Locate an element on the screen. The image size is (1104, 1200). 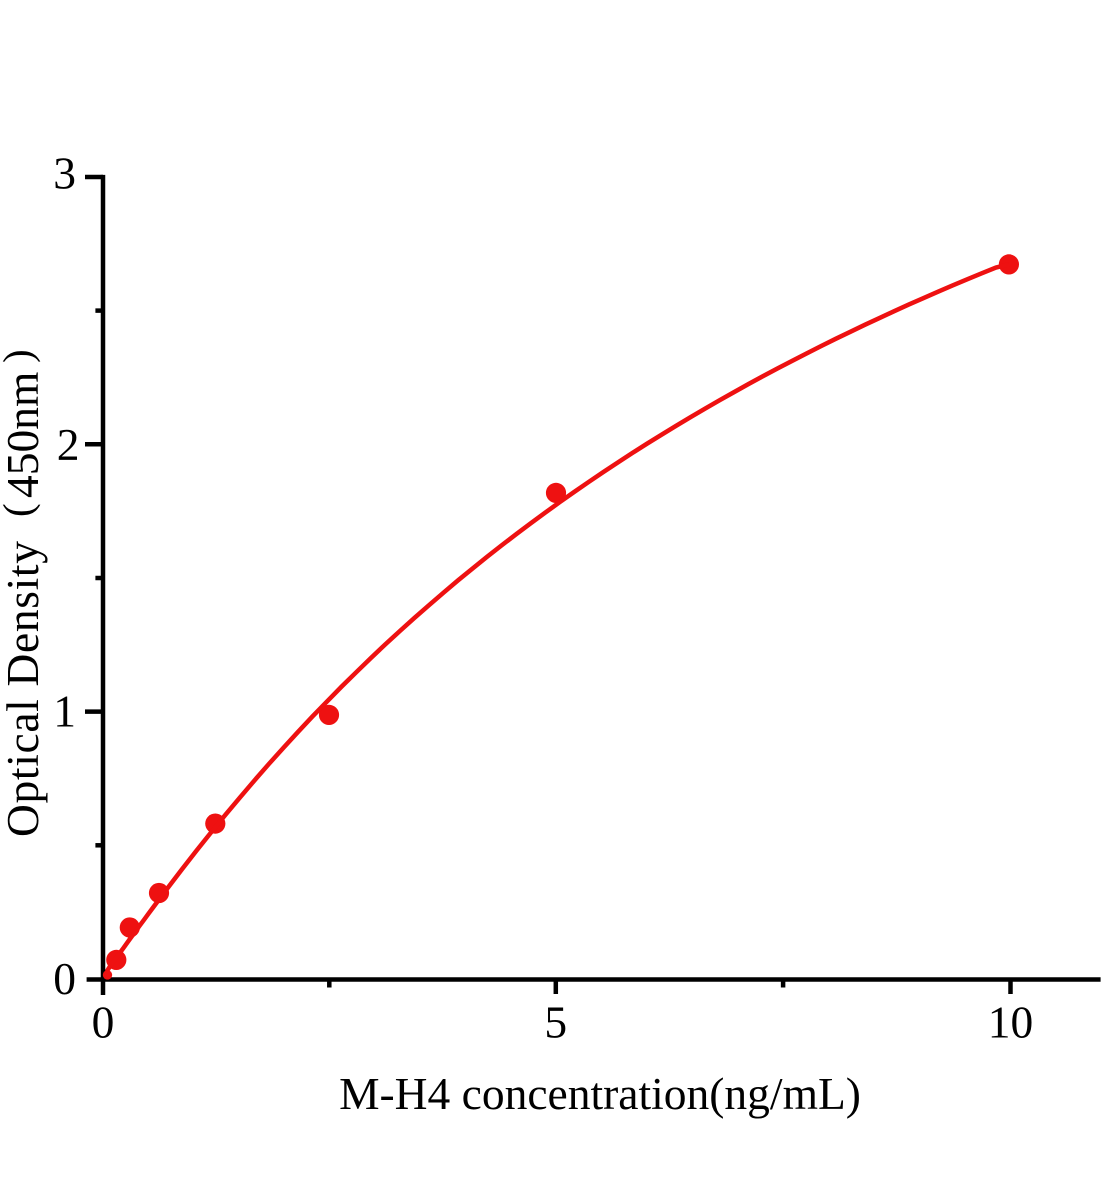
svg-text: 1 is located at coordinates (64, 711).